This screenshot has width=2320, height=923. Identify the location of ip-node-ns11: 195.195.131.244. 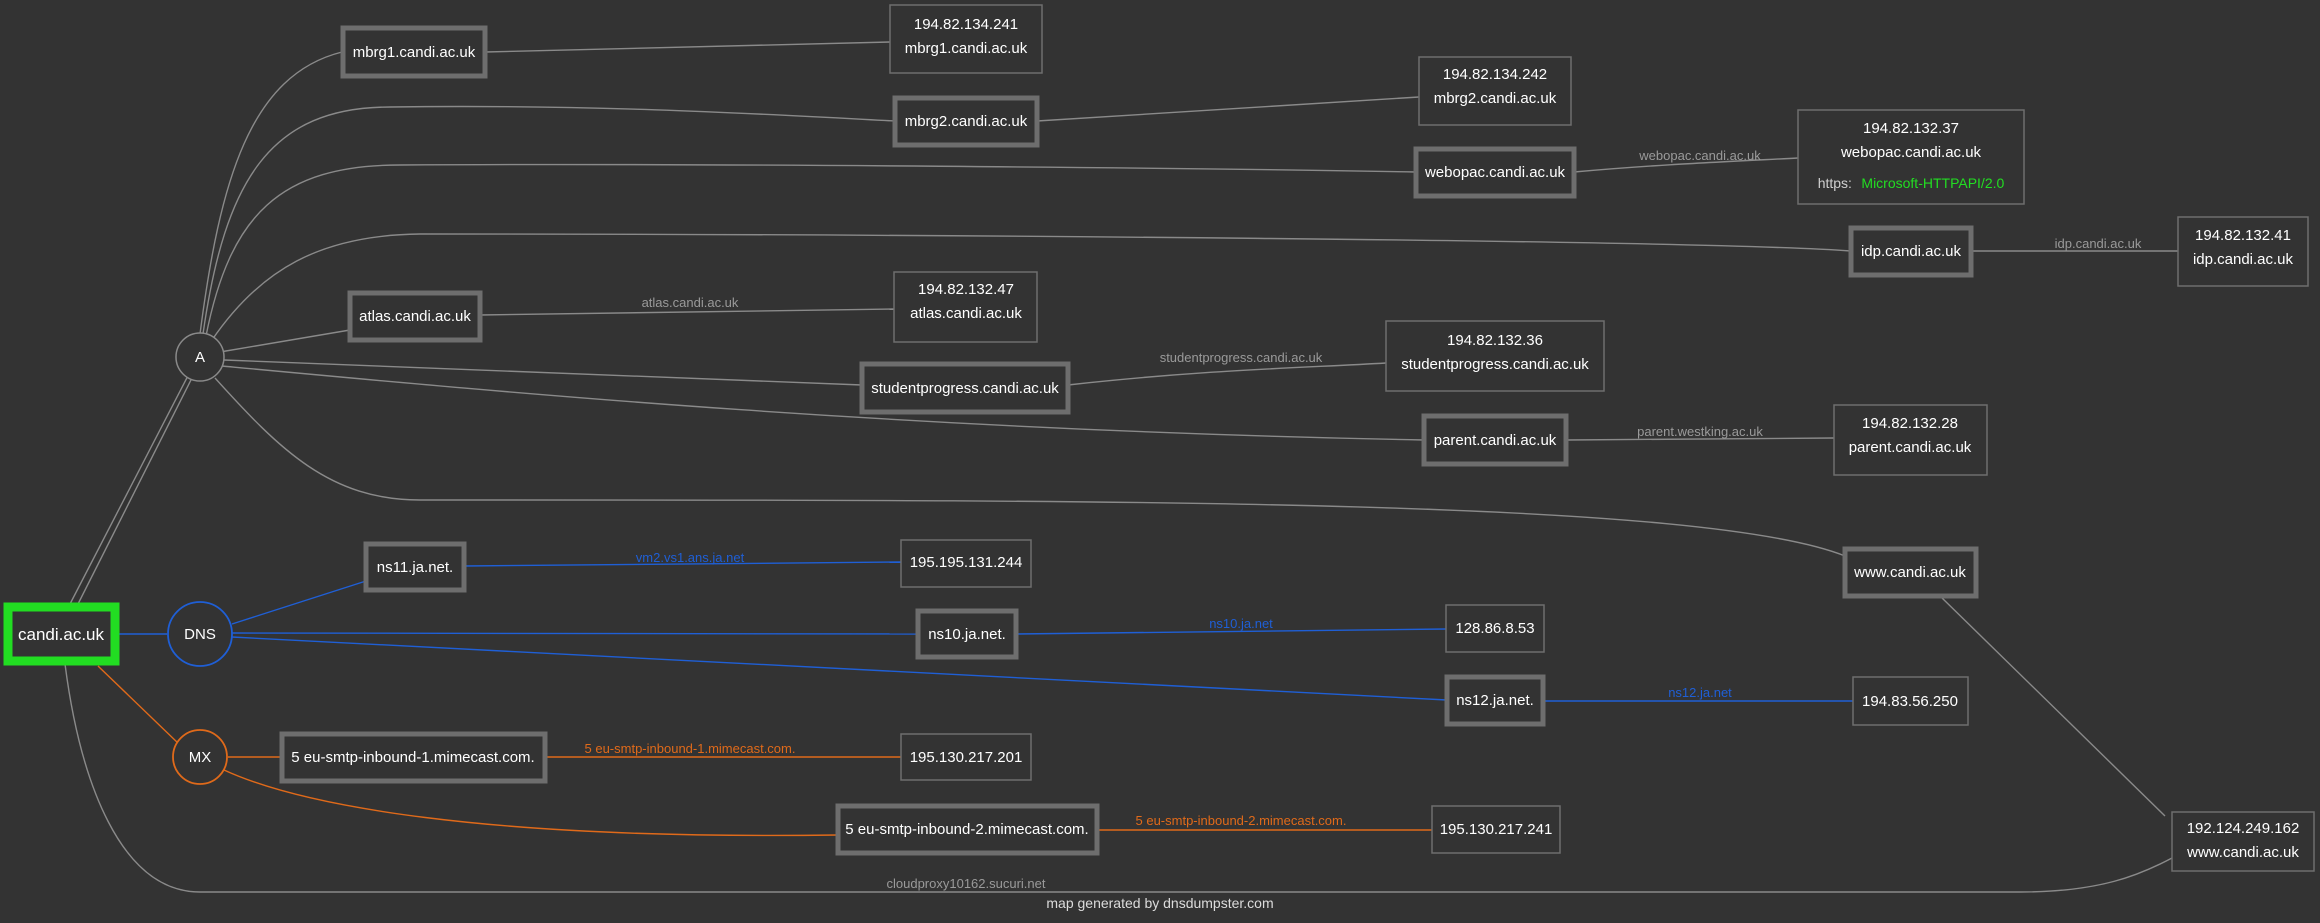
(966, 563).